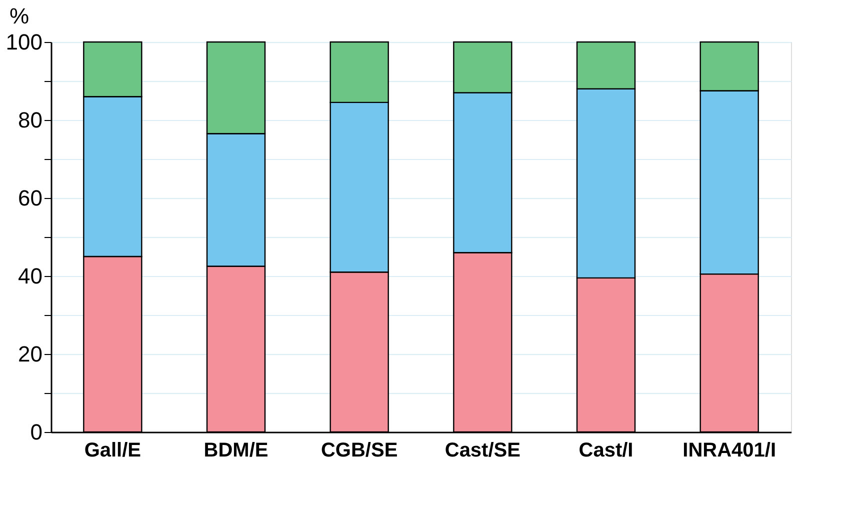 Image resolution: width=843 pixels, height=505 pixels. Describe the element at coordinates (36, 432) in the screenshot. I see `y-tick-label: 0` at that location.